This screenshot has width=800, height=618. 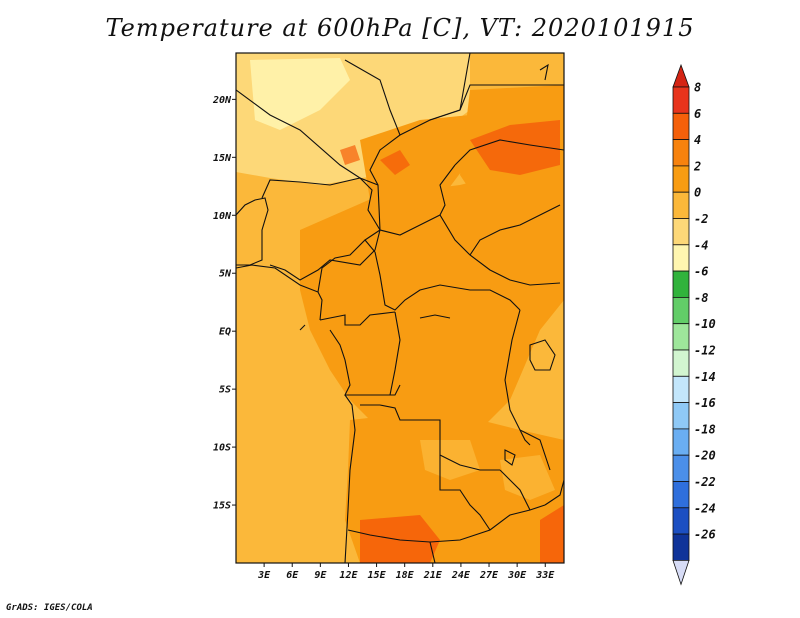 I want to click on colorbar-label: -2, so click(x=701, y=219).